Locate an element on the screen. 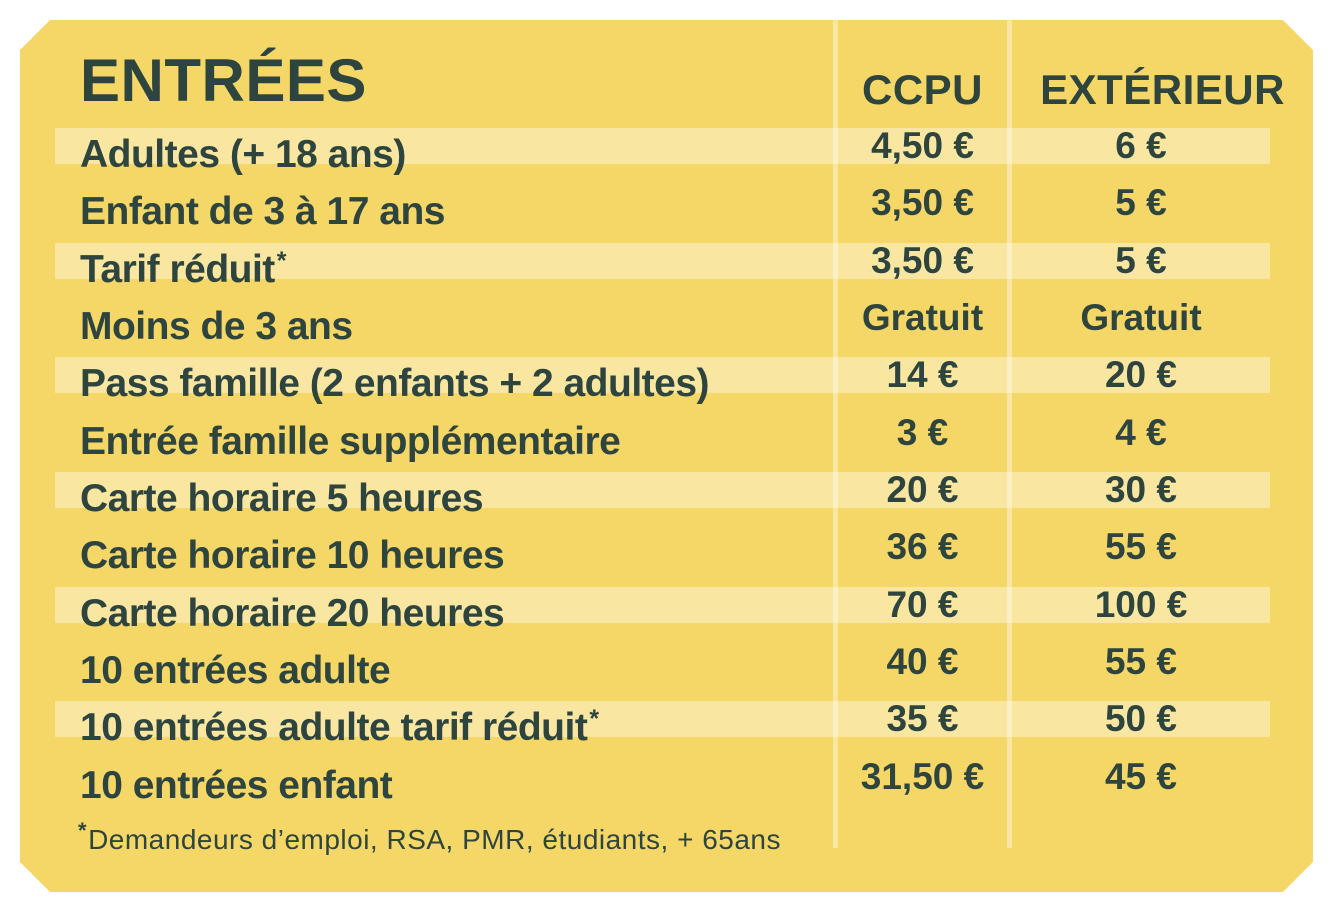  footnote-asterisk: * is located at coordinates (83, 830).